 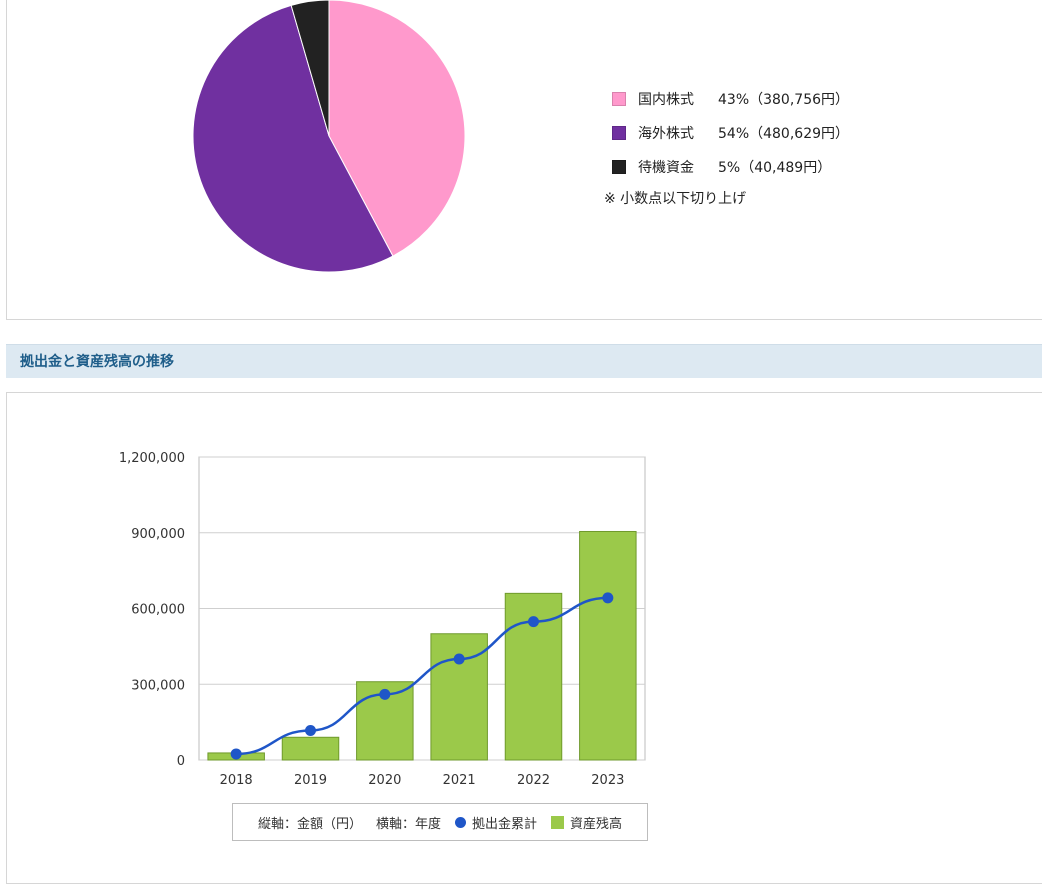 I want to click on rounding-note: ※ 小数点以下切り上げ, so click(x=675, y=199).